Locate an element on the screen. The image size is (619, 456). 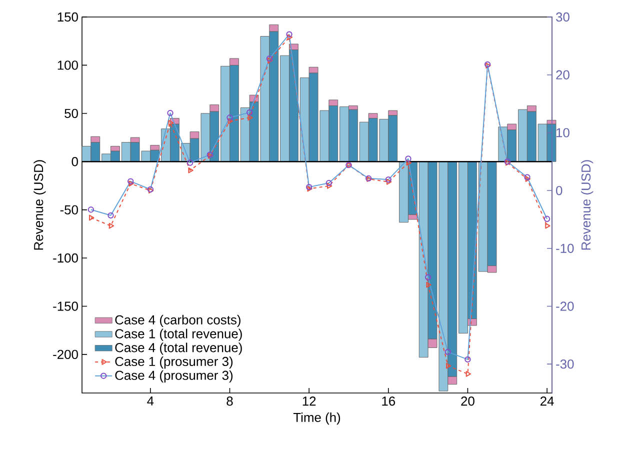
y-axis-title: Revenue (USD) is located at coordinates (40, 205).